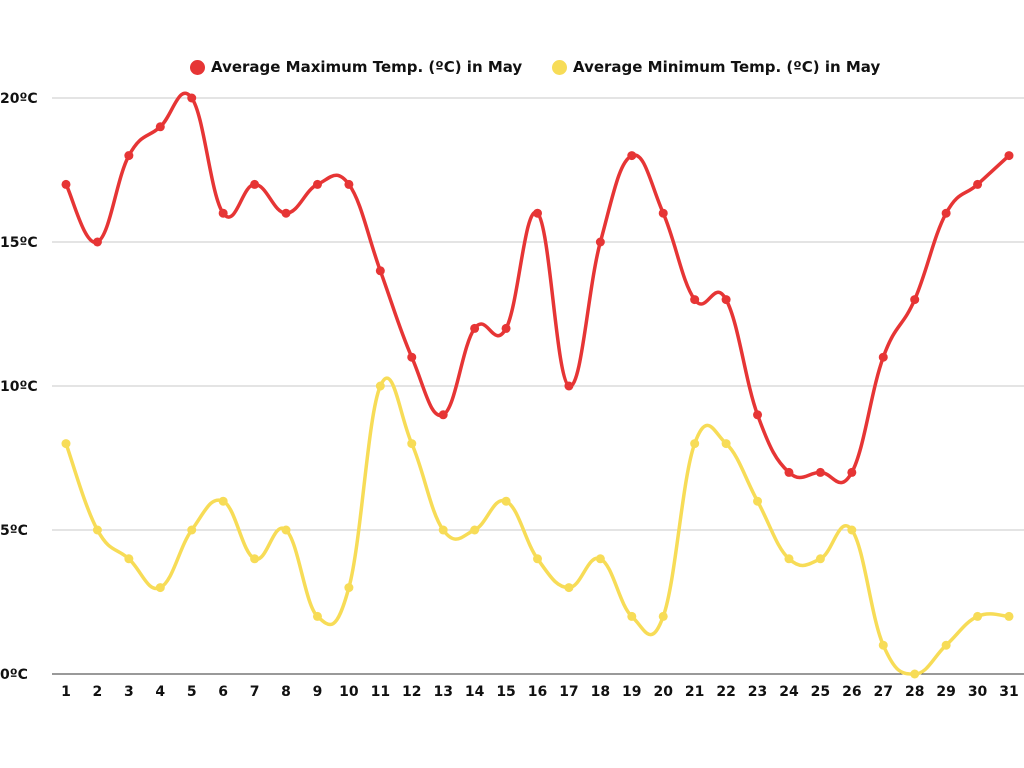 The height and width of the screenshot is (768, 1024). I want to click on x-tick-label: 21, so click(694, 692).